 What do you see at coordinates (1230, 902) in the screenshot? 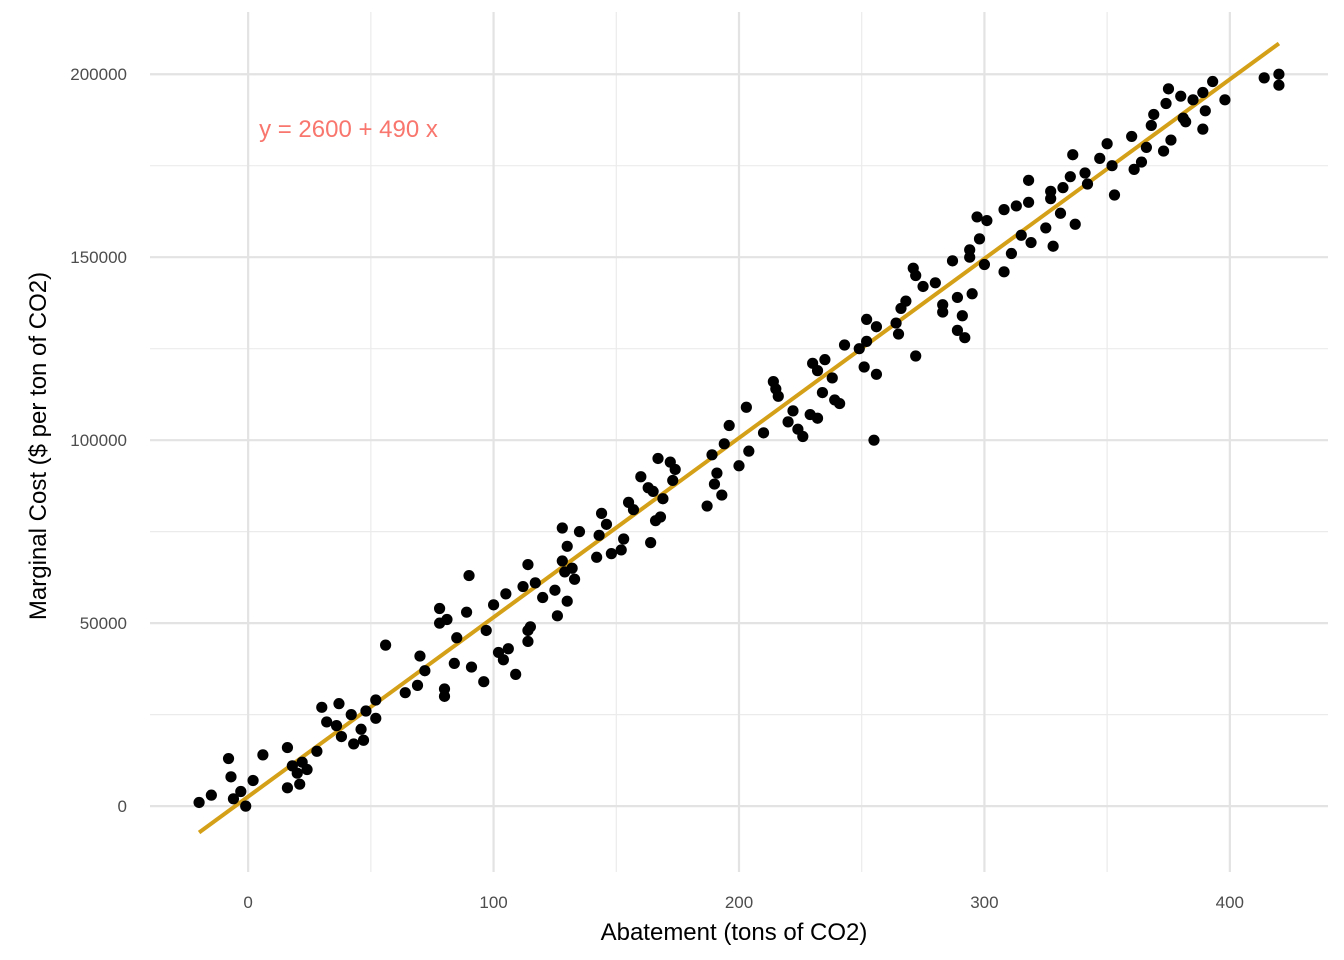
I see `x-tick-label: 400` at bounding box center [1230, 902].